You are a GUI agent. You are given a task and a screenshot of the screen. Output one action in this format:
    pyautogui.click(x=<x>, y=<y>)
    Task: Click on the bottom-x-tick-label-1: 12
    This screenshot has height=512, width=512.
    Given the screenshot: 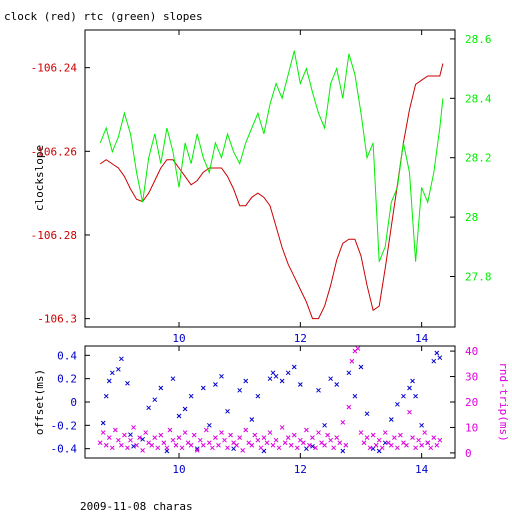 What is the action you would take?
    pyautogui.click(x=300, y=469)
    